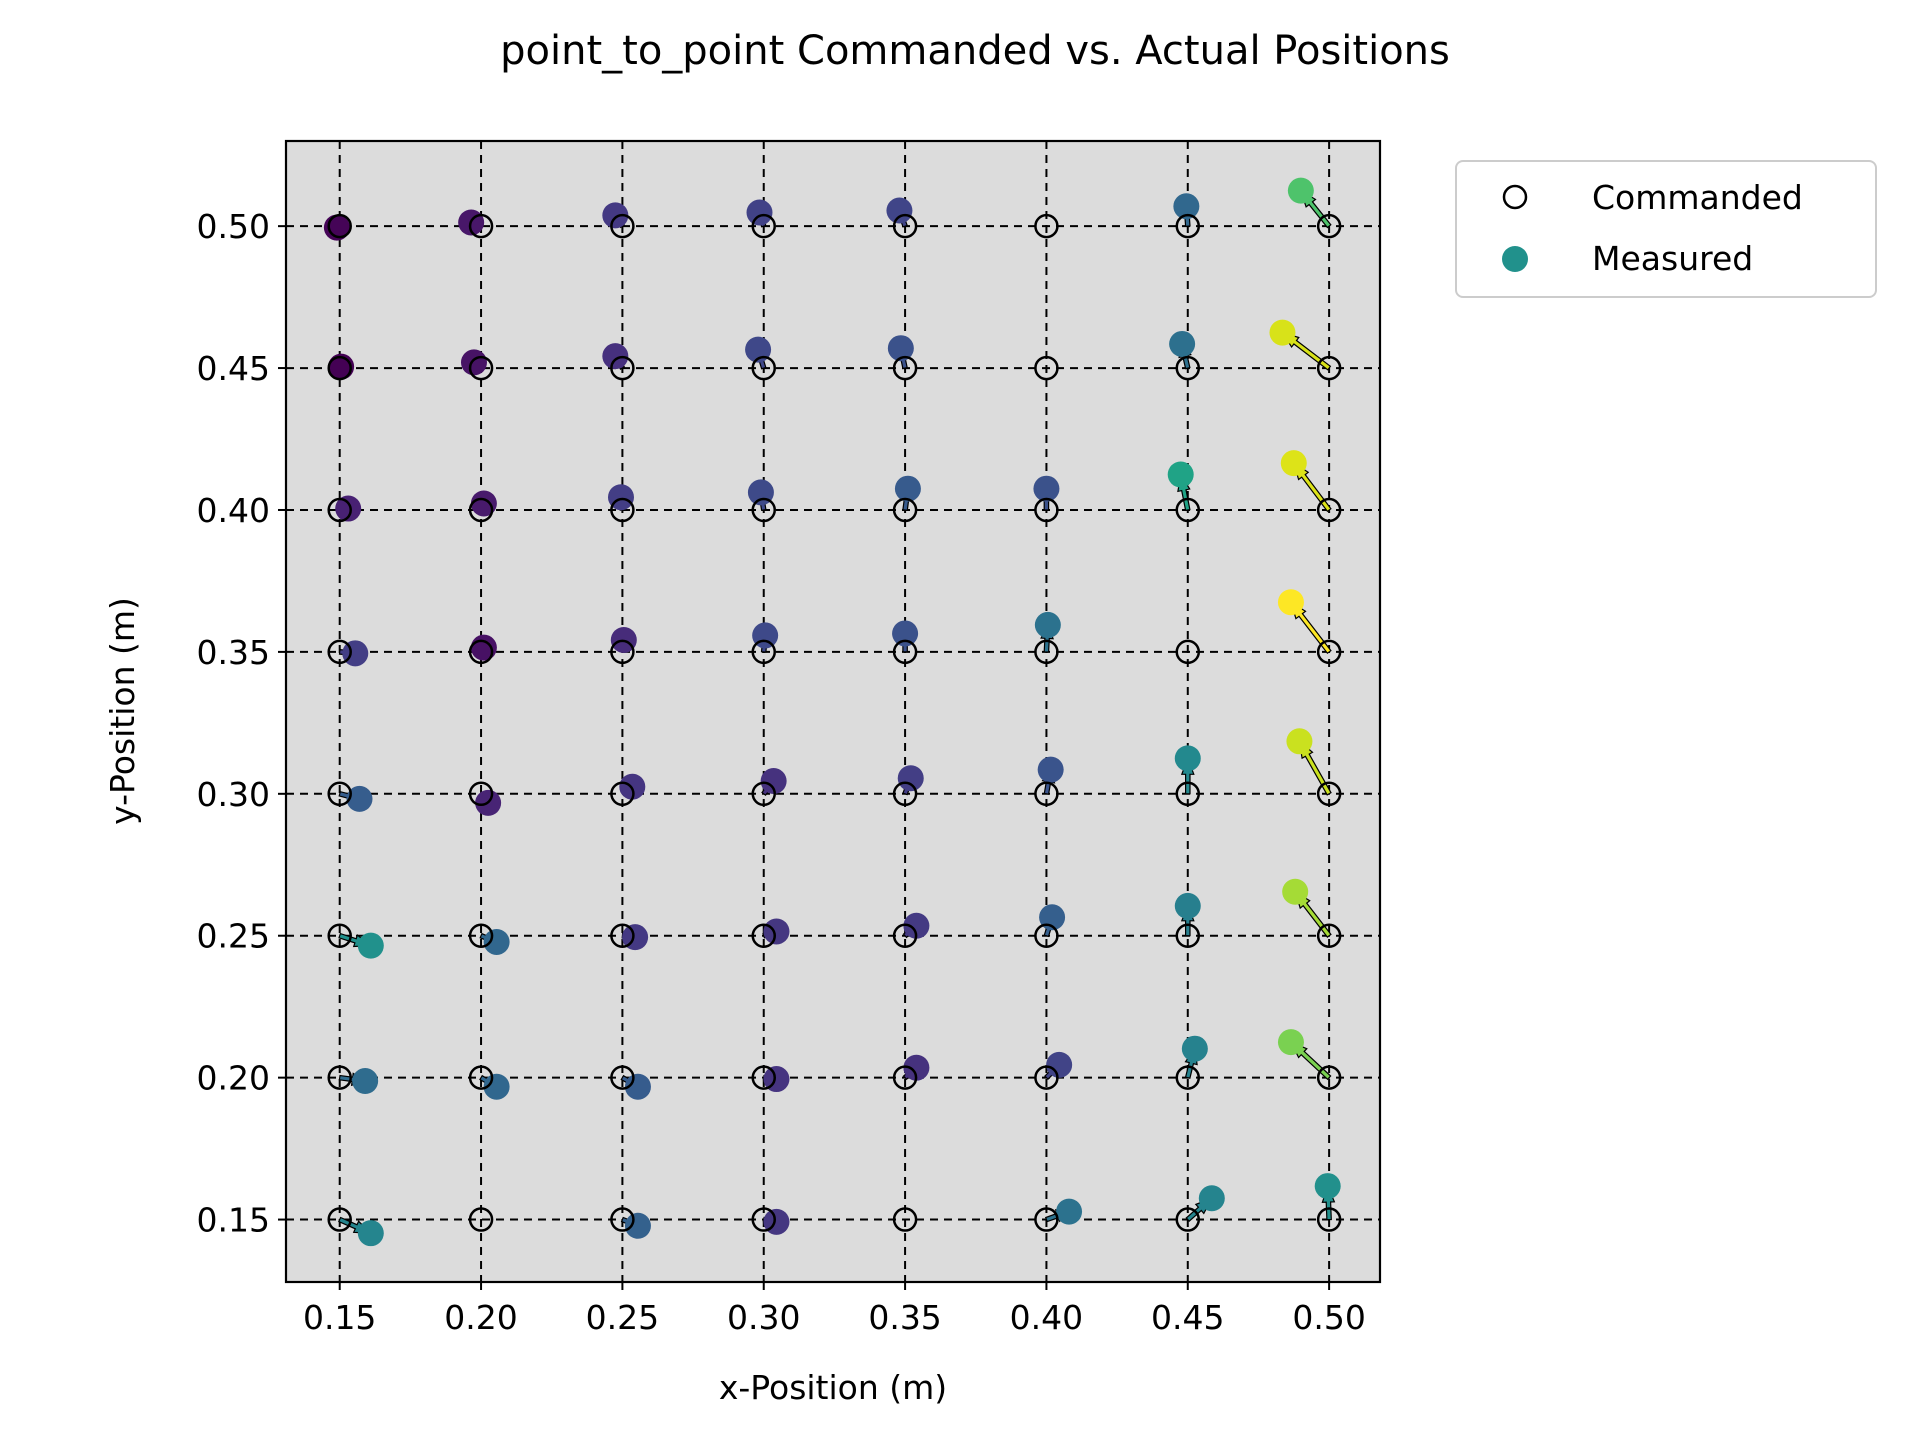 The width and height of the screenshot is (1920, 1440). Describe the element at coordinates (233, 652) in the screenshot. I see `y-tick-label: 0.35` at that location.